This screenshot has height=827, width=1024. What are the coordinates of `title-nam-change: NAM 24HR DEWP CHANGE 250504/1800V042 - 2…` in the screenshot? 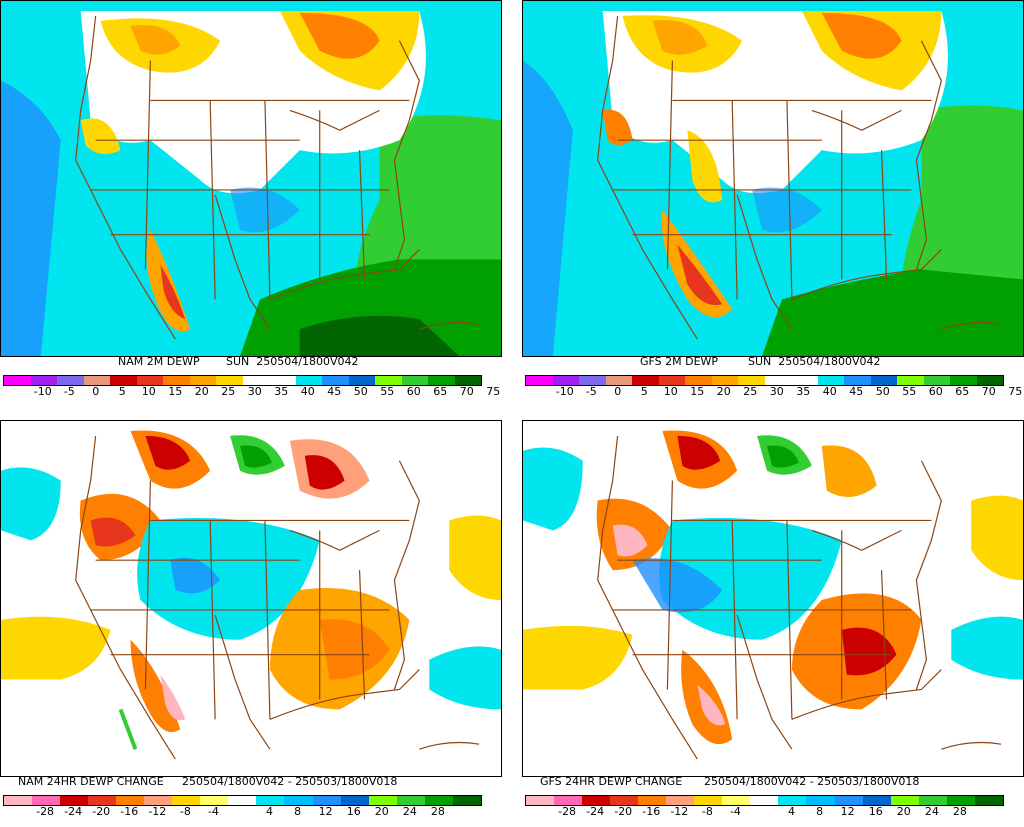 It's located at (251, 782).